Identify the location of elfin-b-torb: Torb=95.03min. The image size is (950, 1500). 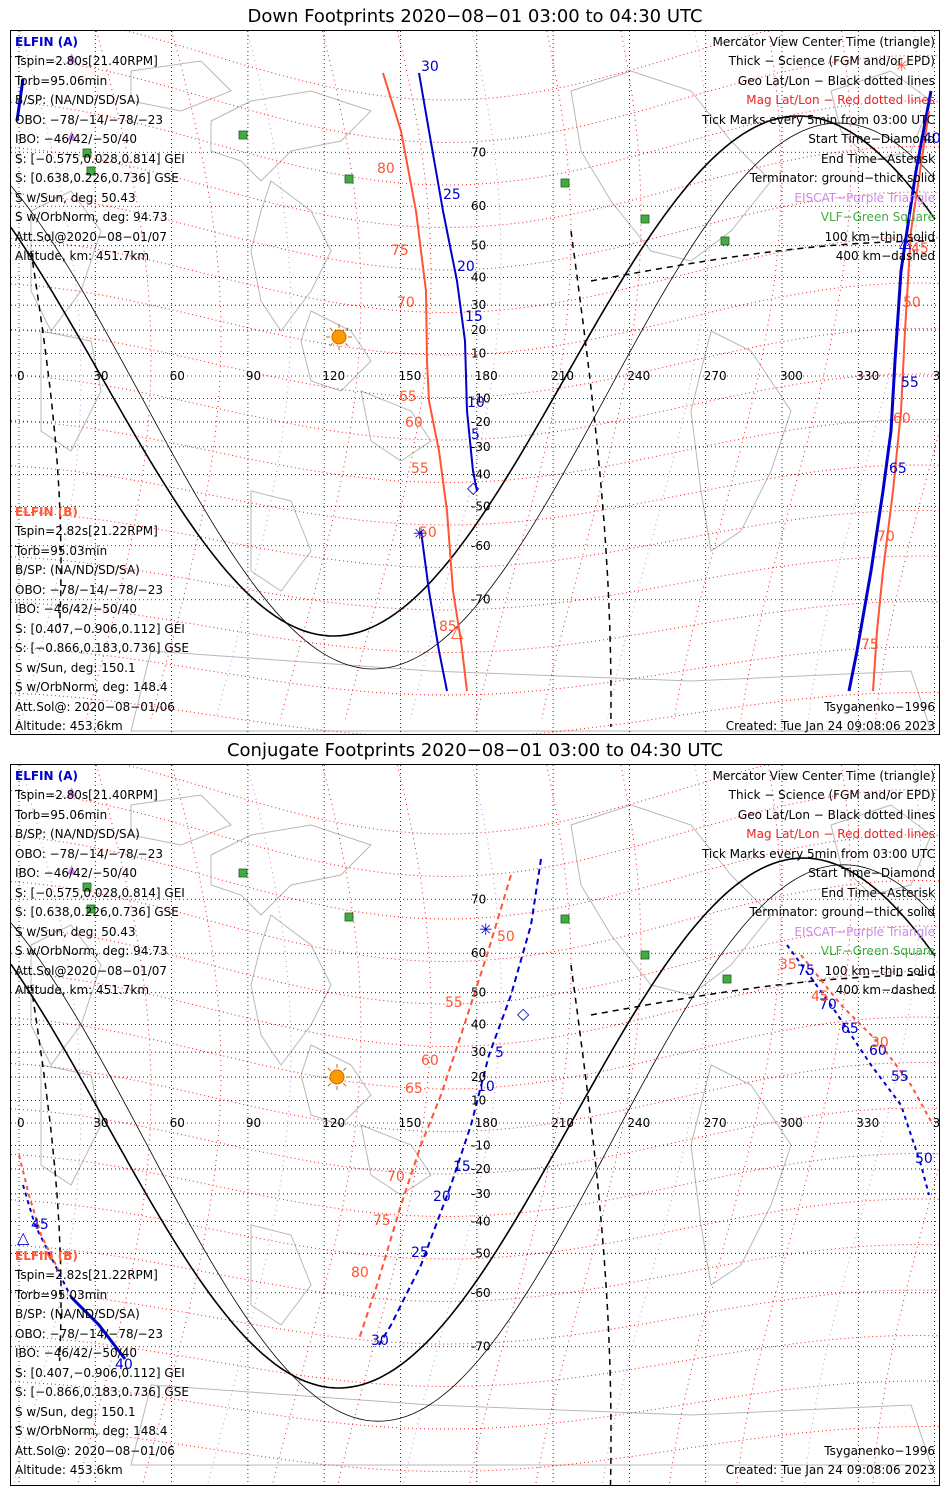
(61, 1295).